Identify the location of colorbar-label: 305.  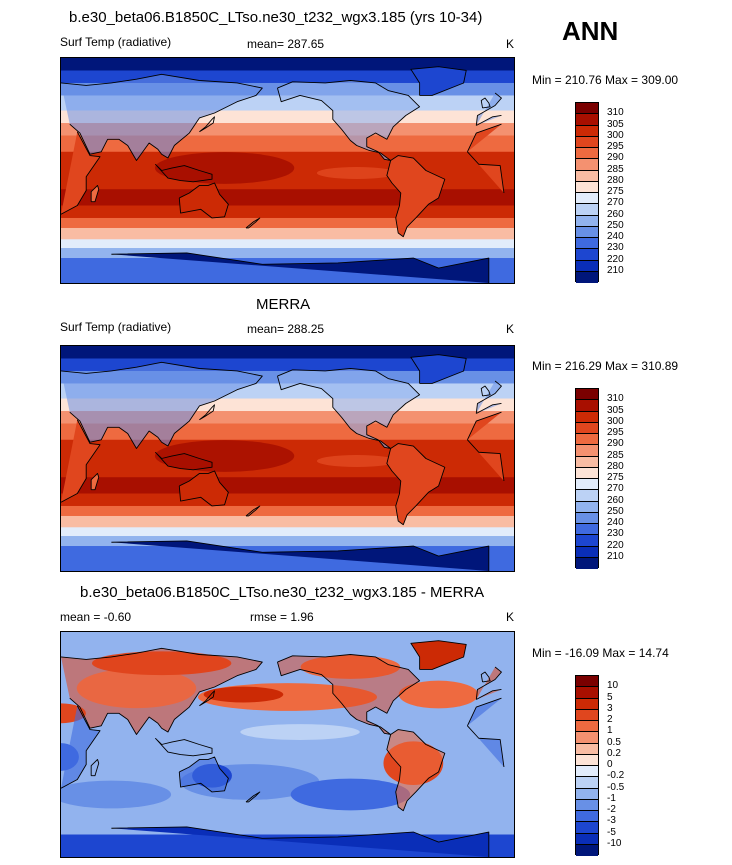
(615, 124).